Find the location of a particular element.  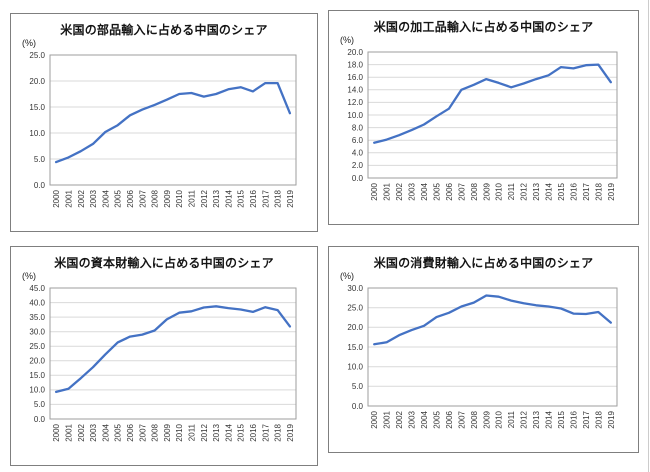

svg-text: 16.0 is located at coordinates (355, 77).